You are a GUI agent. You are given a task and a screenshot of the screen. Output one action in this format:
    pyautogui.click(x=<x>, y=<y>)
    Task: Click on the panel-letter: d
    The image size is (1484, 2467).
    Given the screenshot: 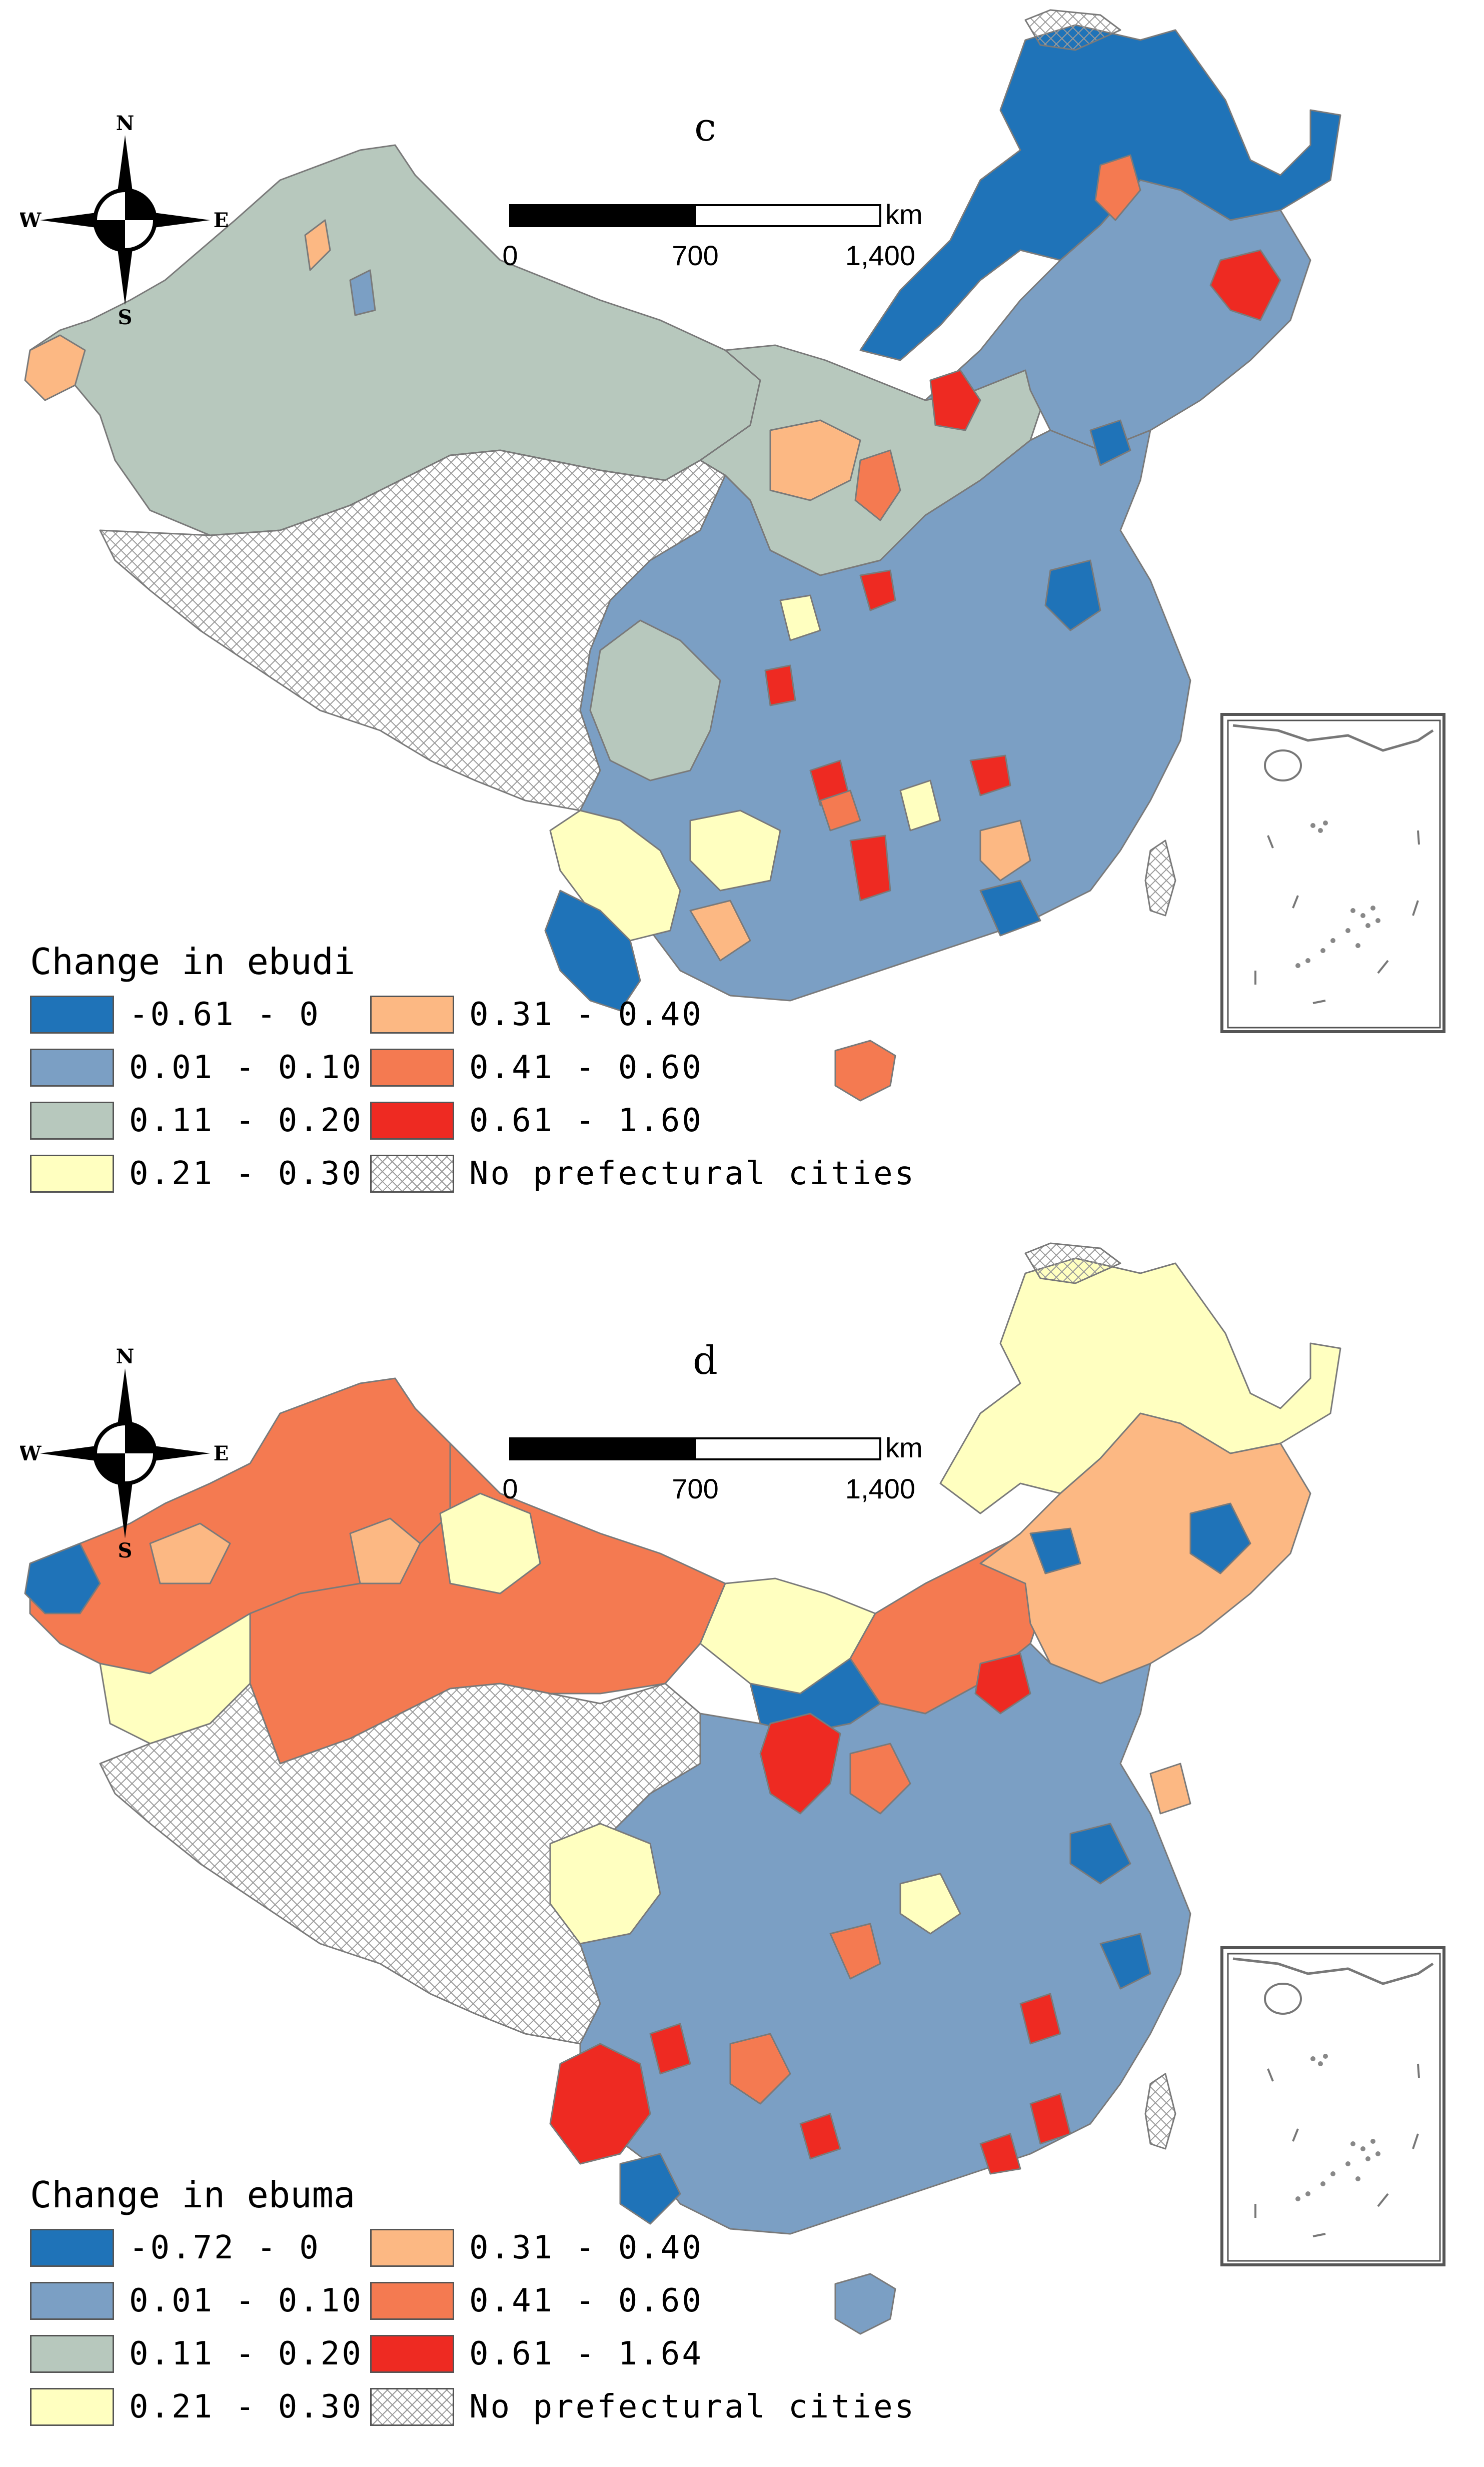 What is the action you would take?
    pyautogui.click(x=705, y=1360)
    